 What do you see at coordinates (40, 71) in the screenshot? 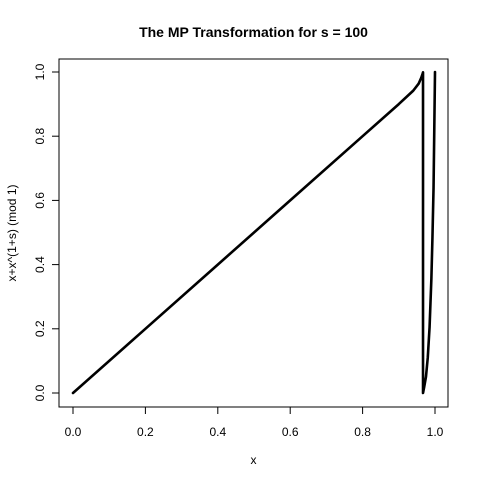
I see `y-tick-label: 1.0` at bounding box center [40, 71].